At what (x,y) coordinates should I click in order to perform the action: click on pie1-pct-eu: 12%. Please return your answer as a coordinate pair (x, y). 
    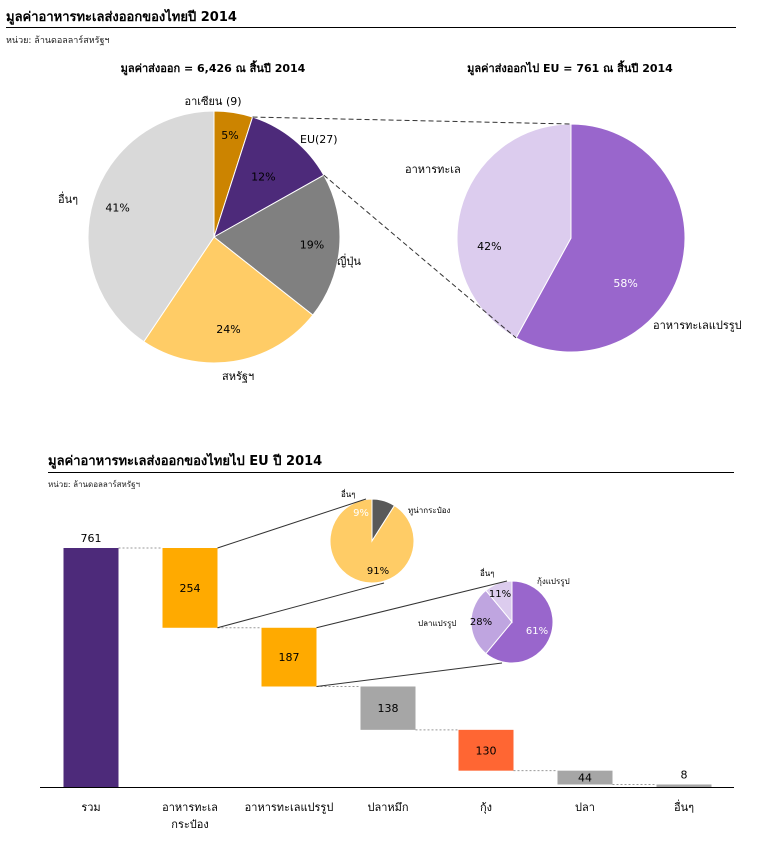
    Looking at the image, I should click on (263, 176).